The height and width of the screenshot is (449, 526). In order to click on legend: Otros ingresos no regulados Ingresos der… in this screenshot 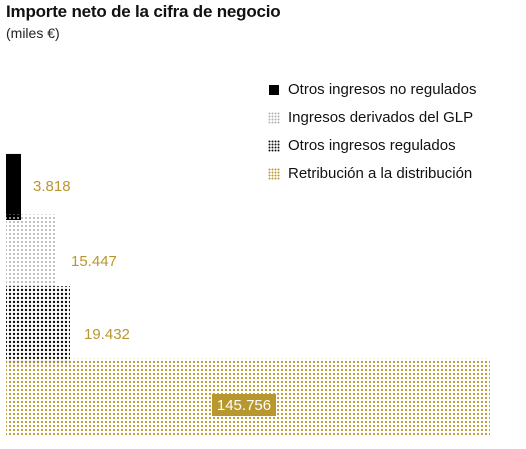, I will do `click(372, 131)`.